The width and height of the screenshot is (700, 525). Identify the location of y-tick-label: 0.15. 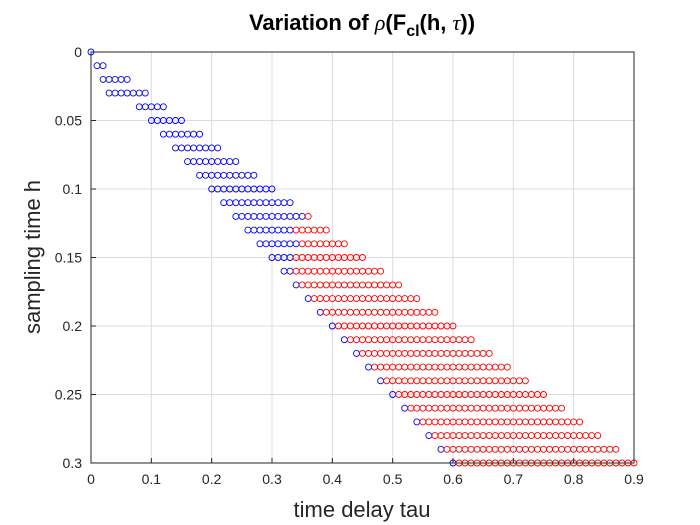
(68, 258).